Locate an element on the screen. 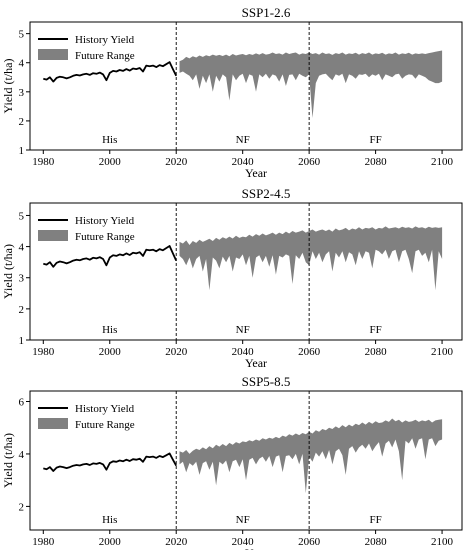 The image size is (468, 550). panel-title: SSP2-4.5 is located at coordinates (266, 193).